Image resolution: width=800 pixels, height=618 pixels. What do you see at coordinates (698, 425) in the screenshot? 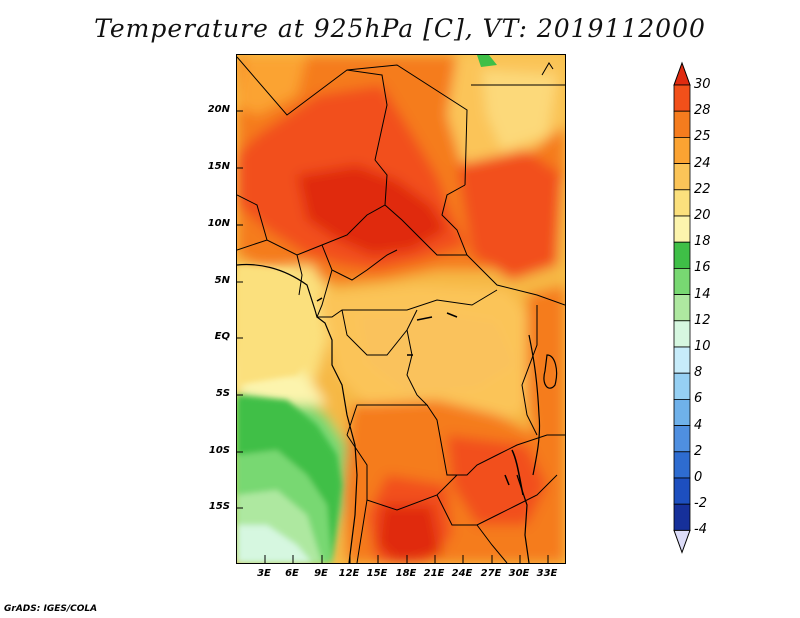
I see `colorbar-label: 4` at bounding box center [698, 425].